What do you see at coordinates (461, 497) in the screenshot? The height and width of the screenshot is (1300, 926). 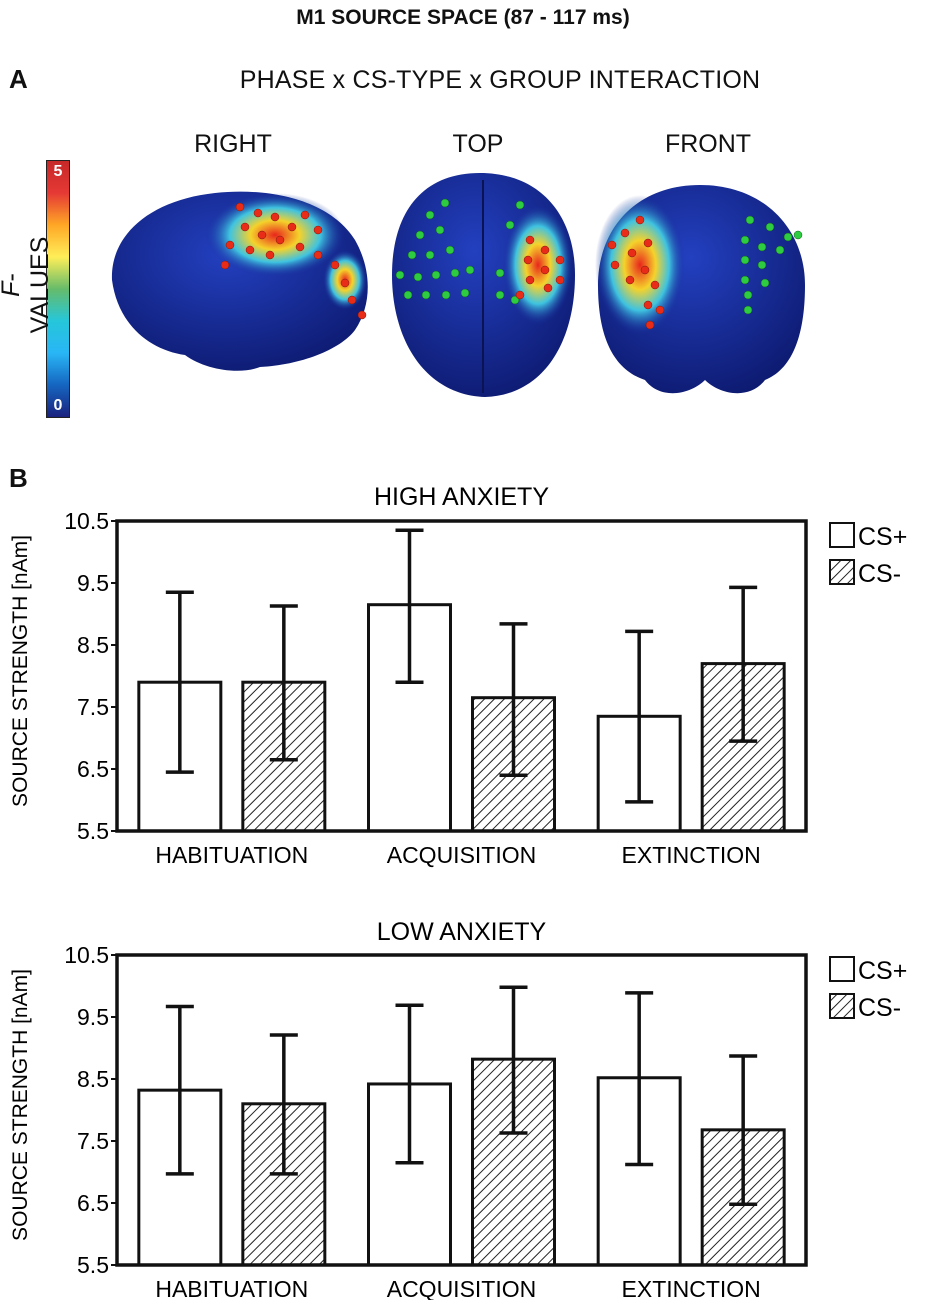 I see `chart-title: HIGH ANXIETY` at bounding box center [461, 497].